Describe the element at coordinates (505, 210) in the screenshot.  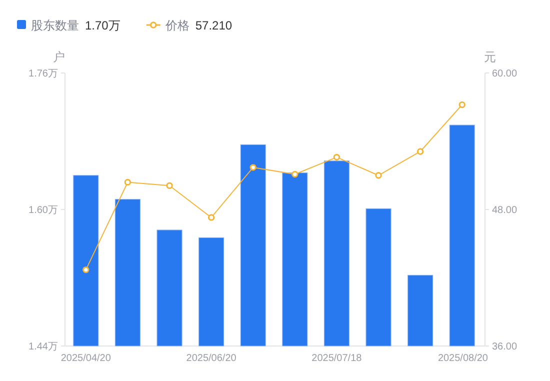
I see `y2-tick-label: 48.00` at that location.